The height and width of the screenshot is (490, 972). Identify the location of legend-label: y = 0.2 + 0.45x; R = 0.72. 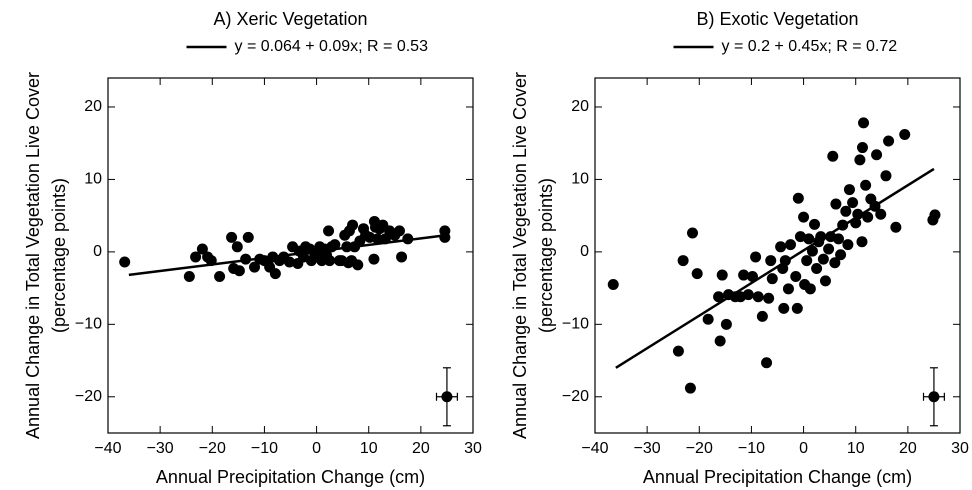
(810, 46).